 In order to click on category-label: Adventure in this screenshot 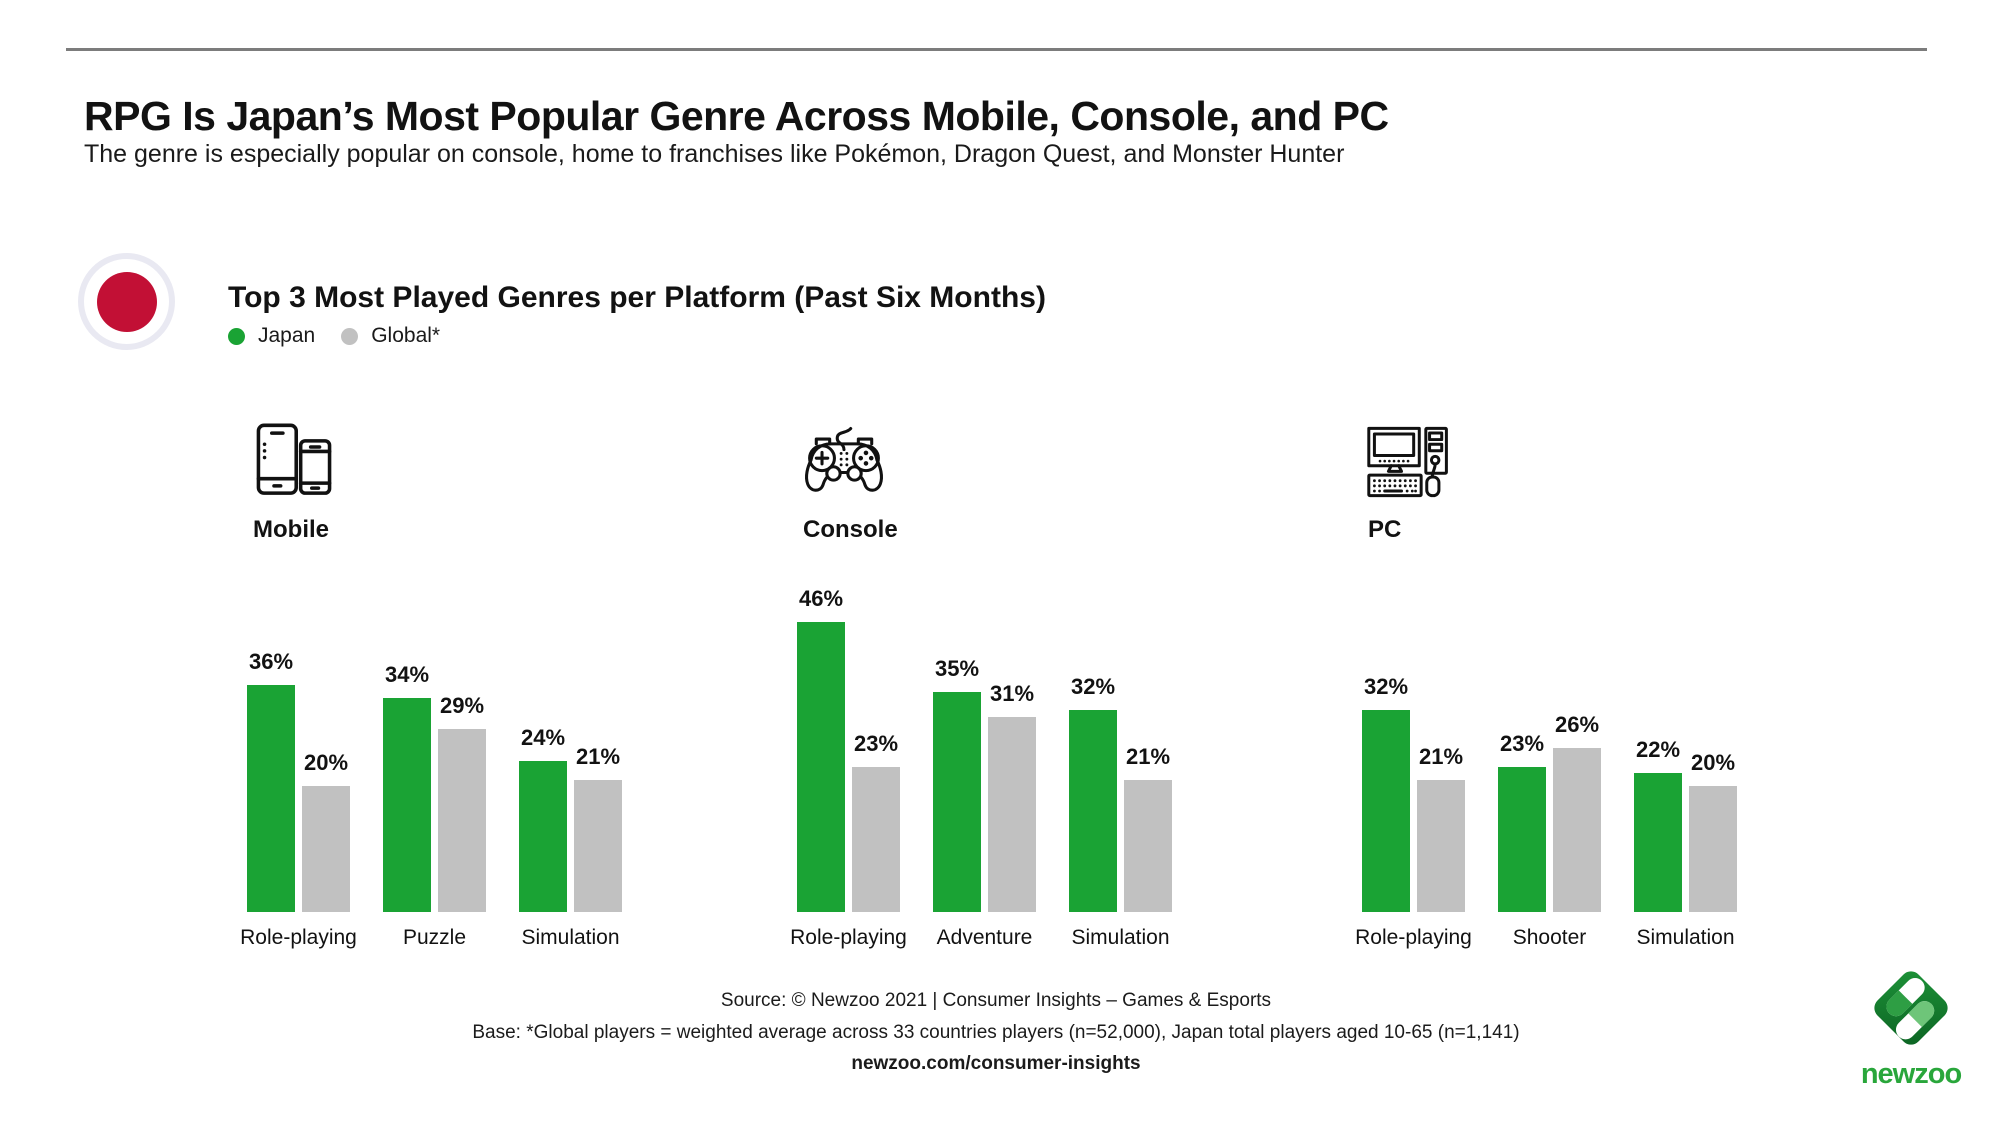, I will do `click(984, 937)`.